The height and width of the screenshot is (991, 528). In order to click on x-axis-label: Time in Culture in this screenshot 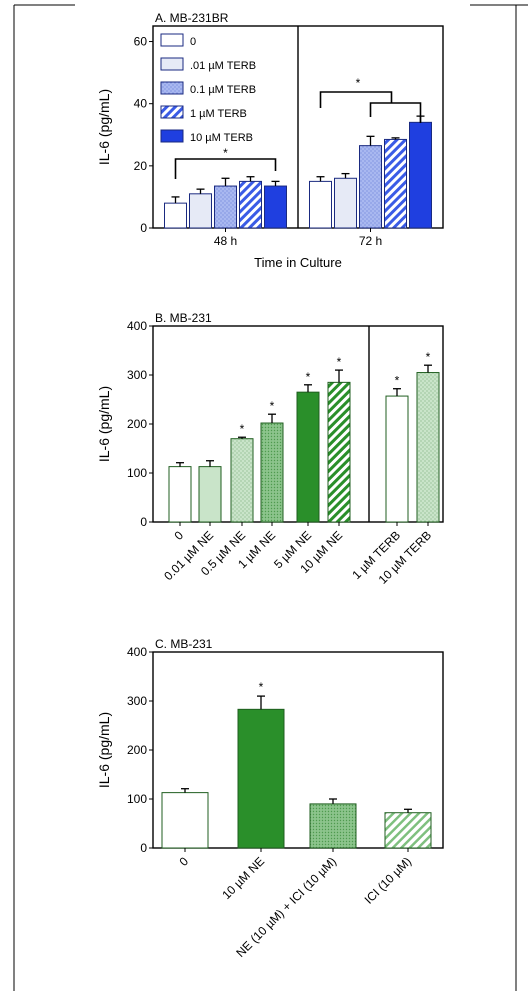, I will do `click(298, 262)`.